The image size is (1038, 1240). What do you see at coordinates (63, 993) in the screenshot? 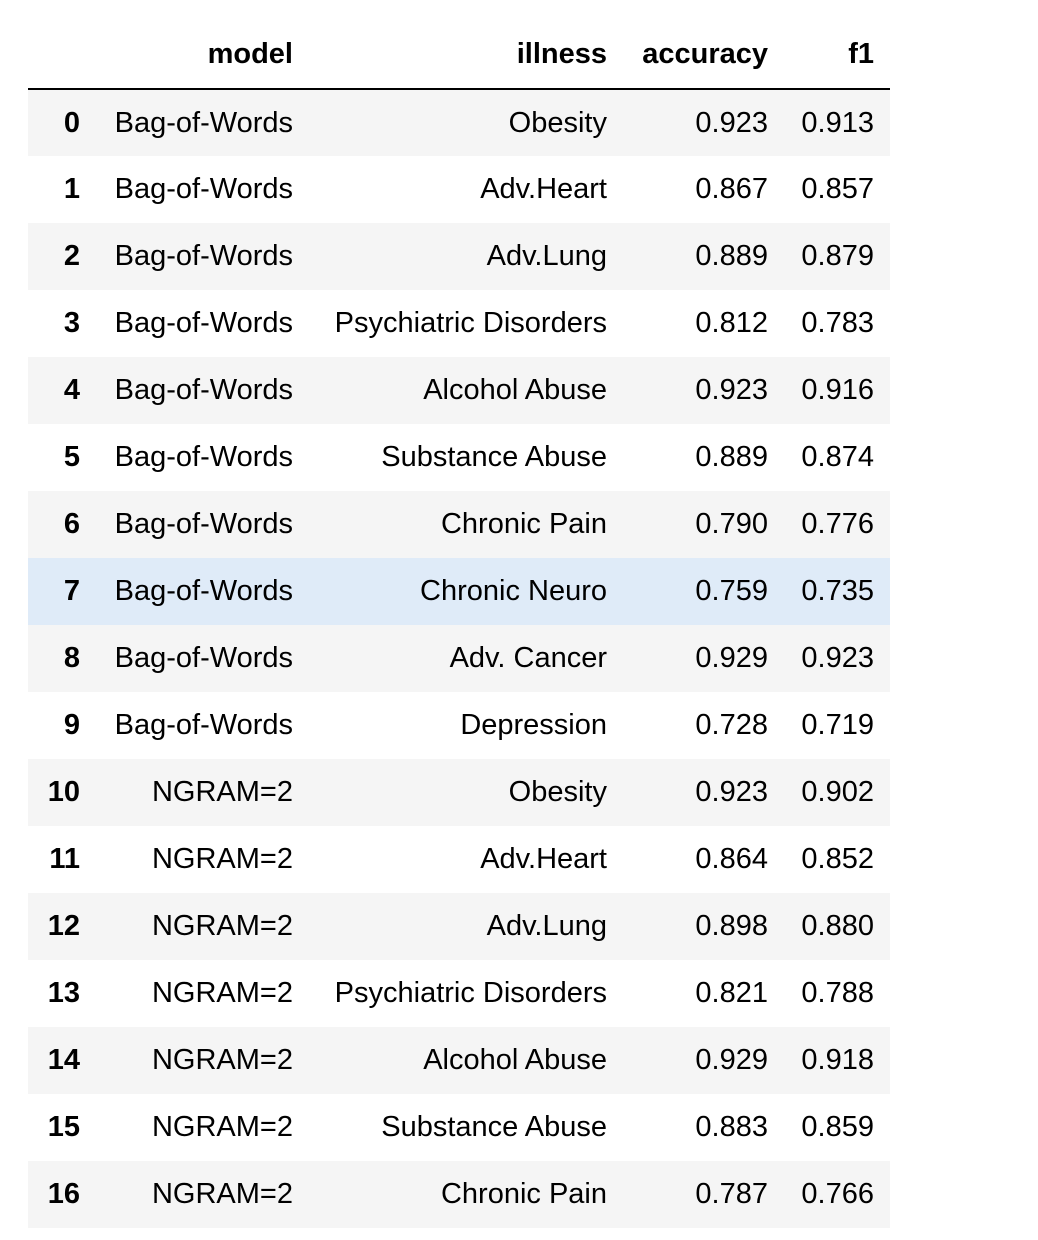
I see `row-index: 13` at bounding box center [63, 993].